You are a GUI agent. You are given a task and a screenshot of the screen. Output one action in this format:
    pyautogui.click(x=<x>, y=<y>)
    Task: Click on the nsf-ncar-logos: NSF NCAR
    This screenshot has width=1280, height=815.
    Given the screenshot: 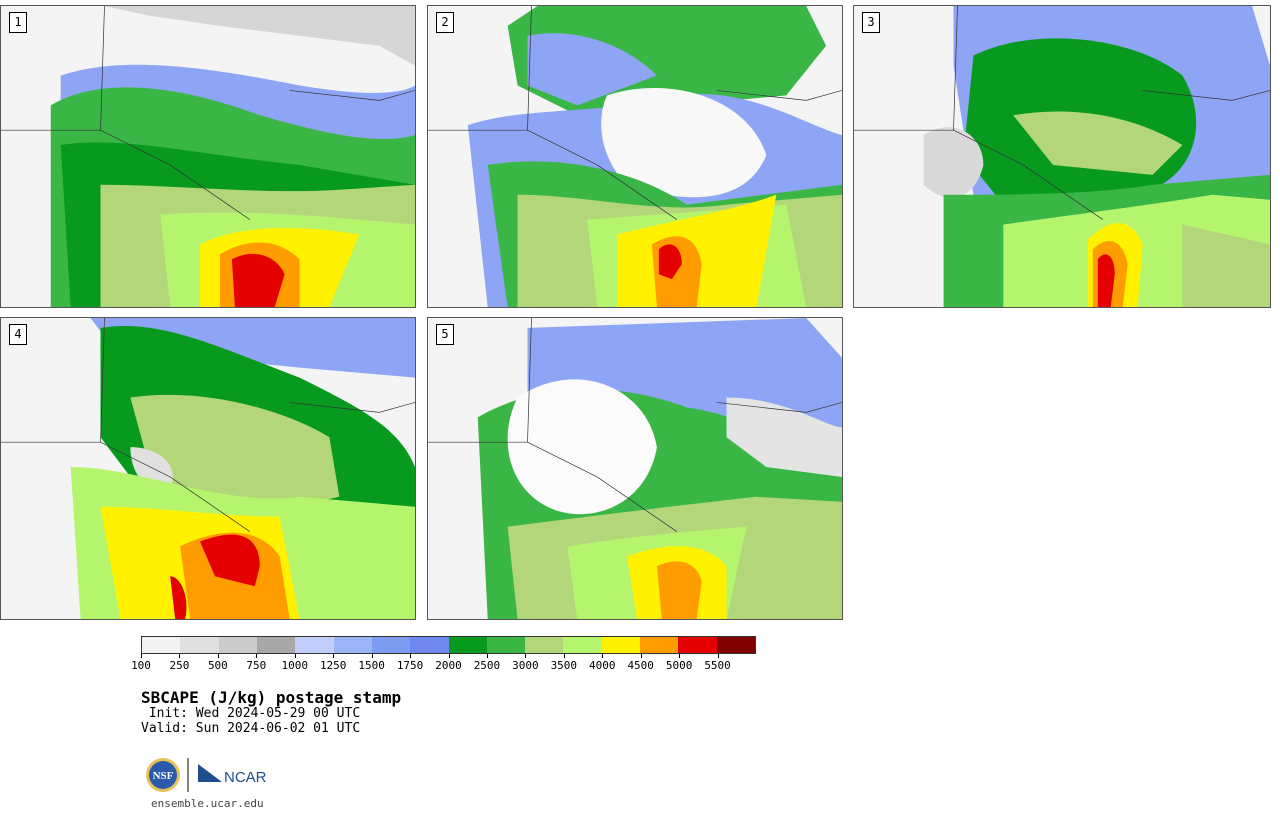 What is the action you would take?
    pyautogui.click(x=206, y=775)
    